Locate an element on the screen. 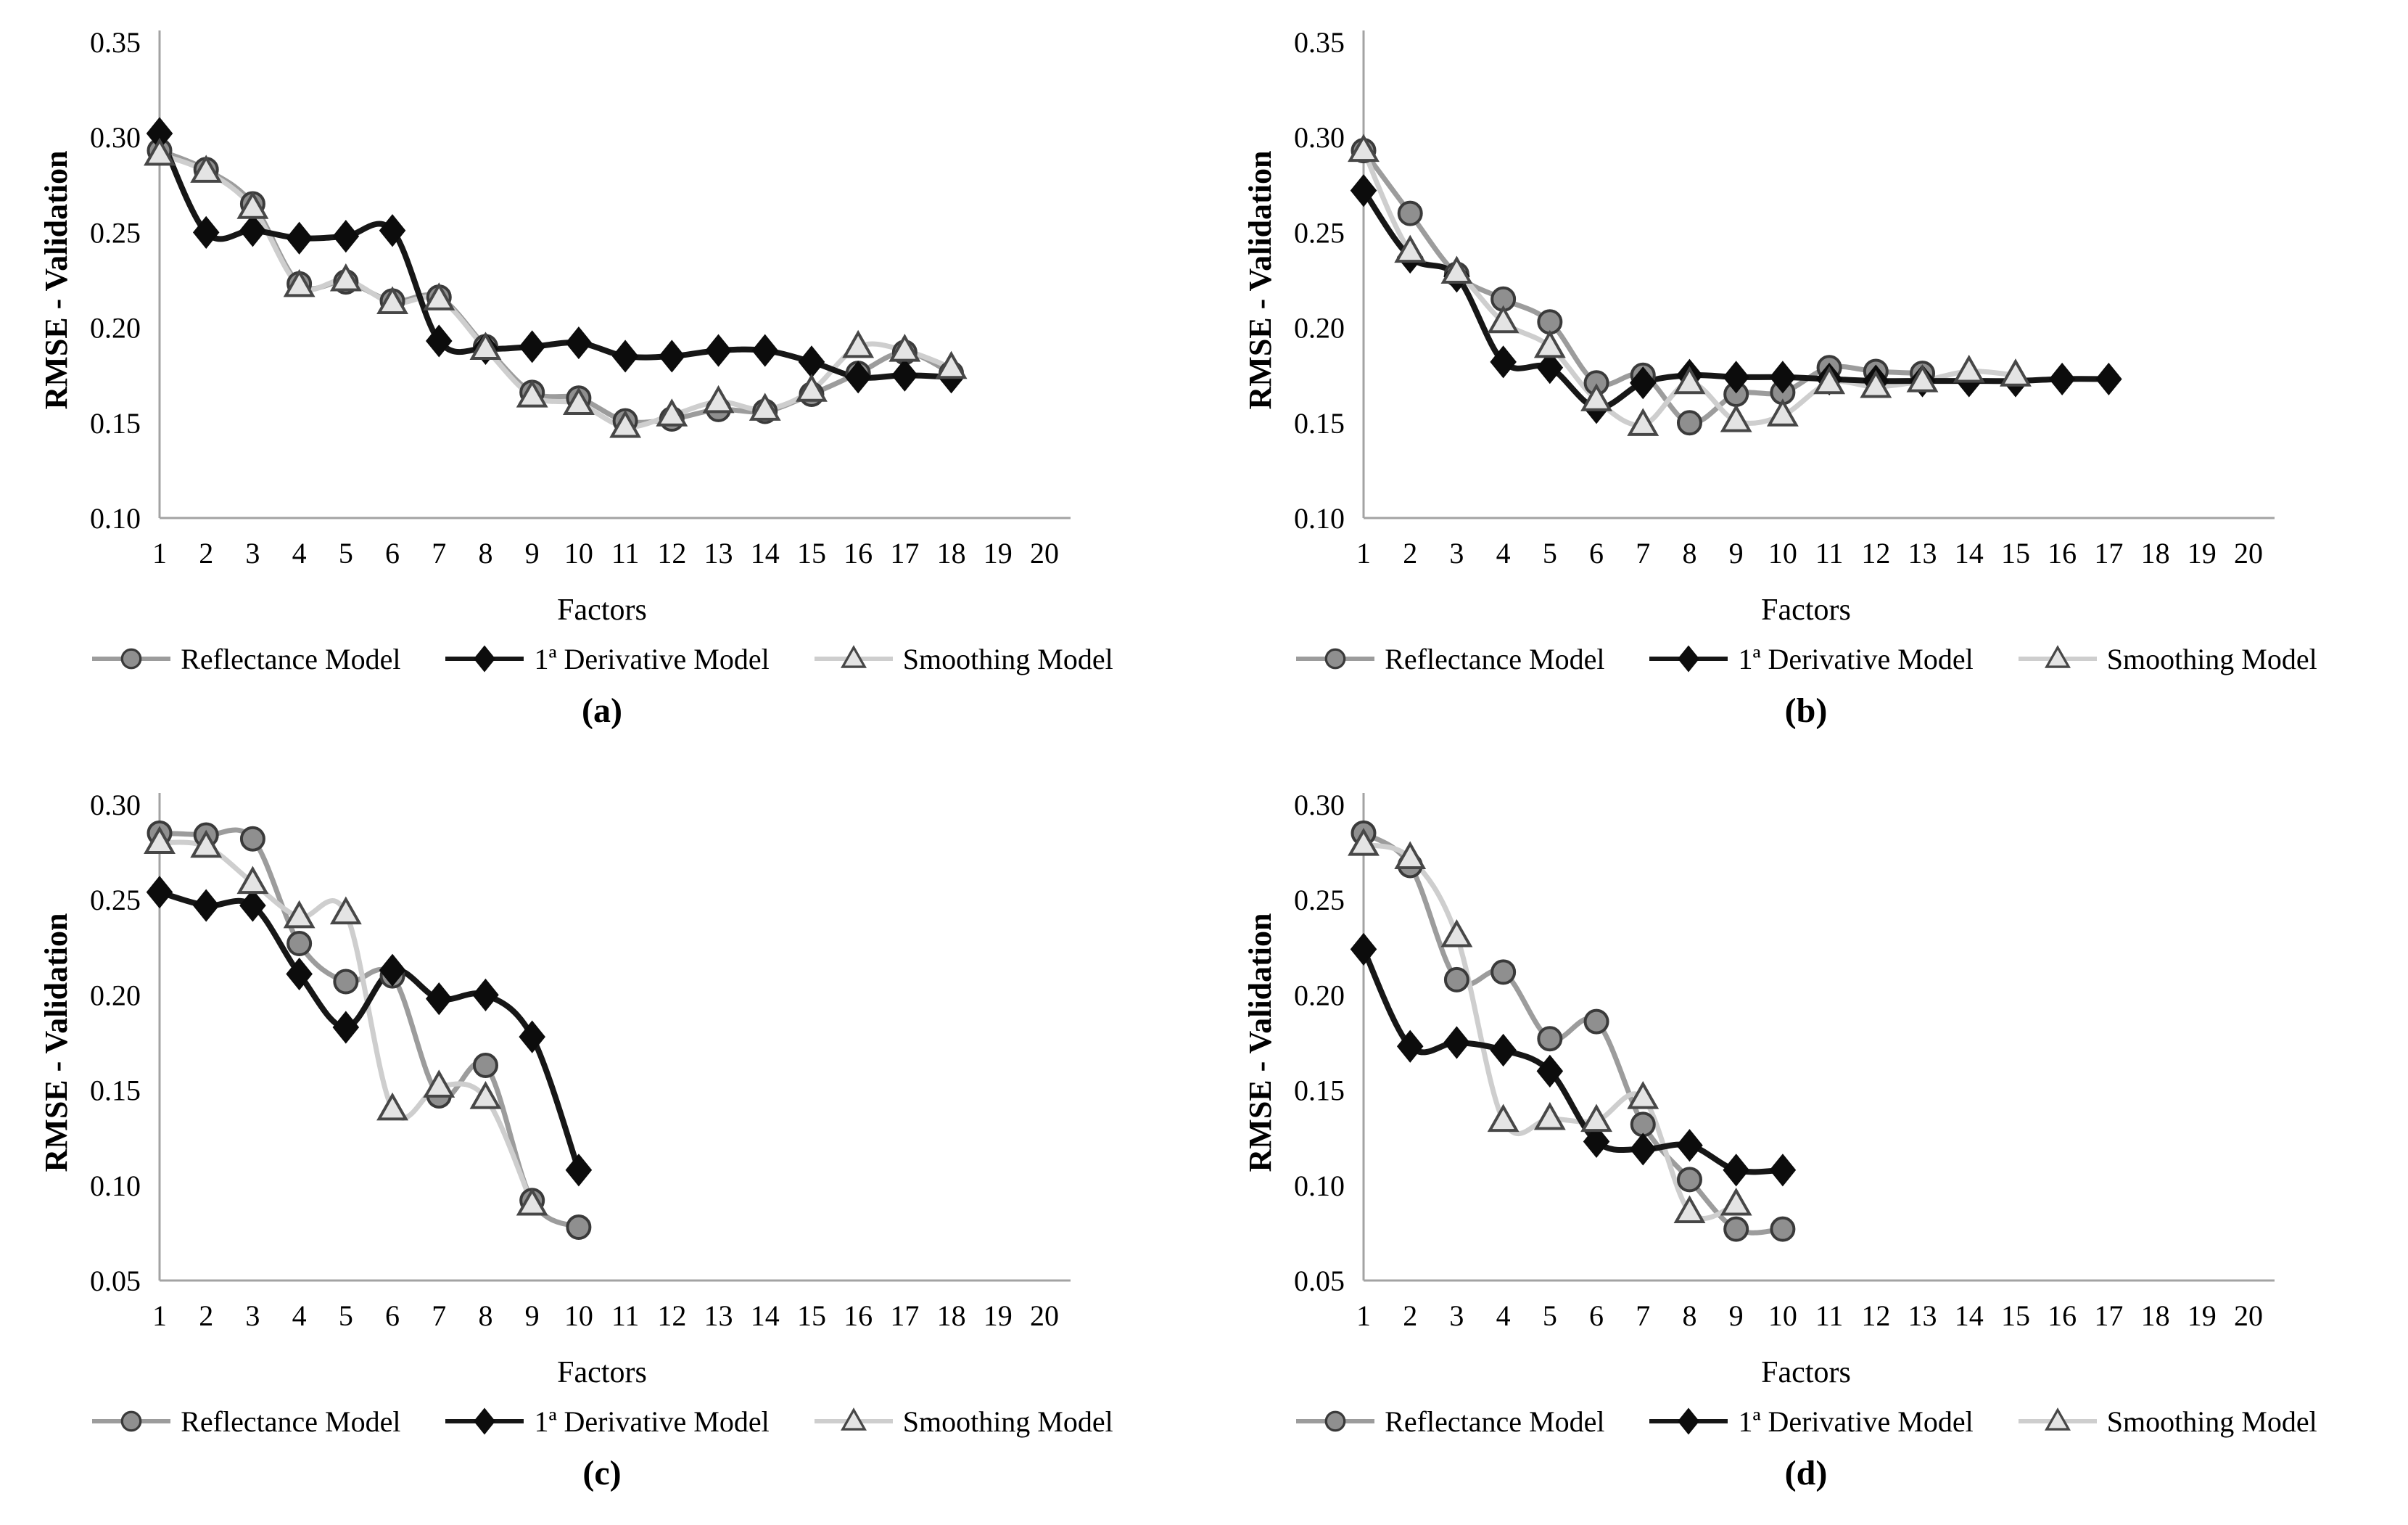 This screenshot has width=2408, height=1525. smoothing-marker-icon is located at coordinates (853, 1419).